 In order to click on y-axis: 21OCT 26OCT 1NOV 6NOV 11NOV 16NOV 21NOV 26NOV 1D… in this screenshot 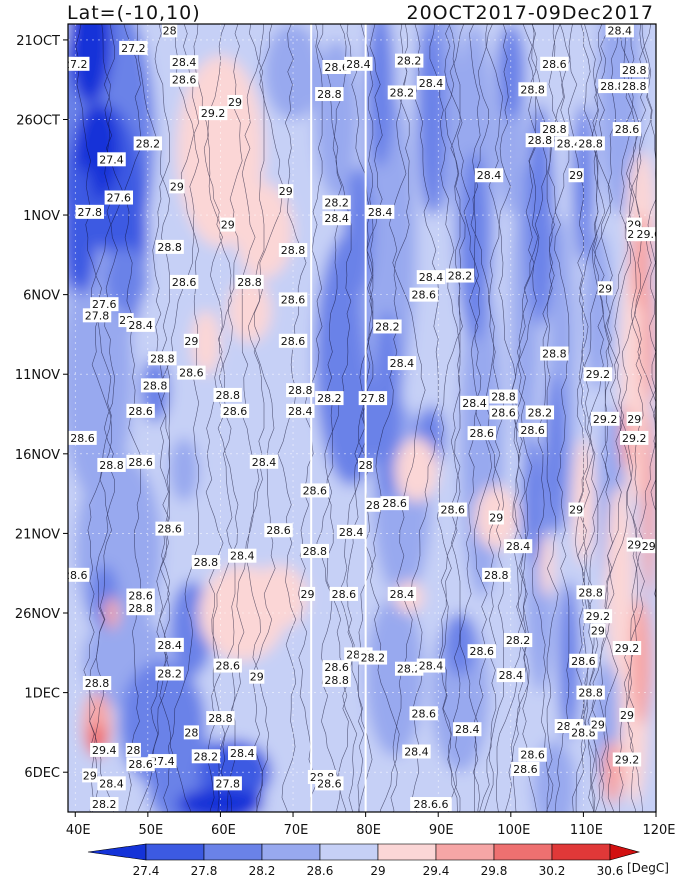, I will do `click(41, 407)`.